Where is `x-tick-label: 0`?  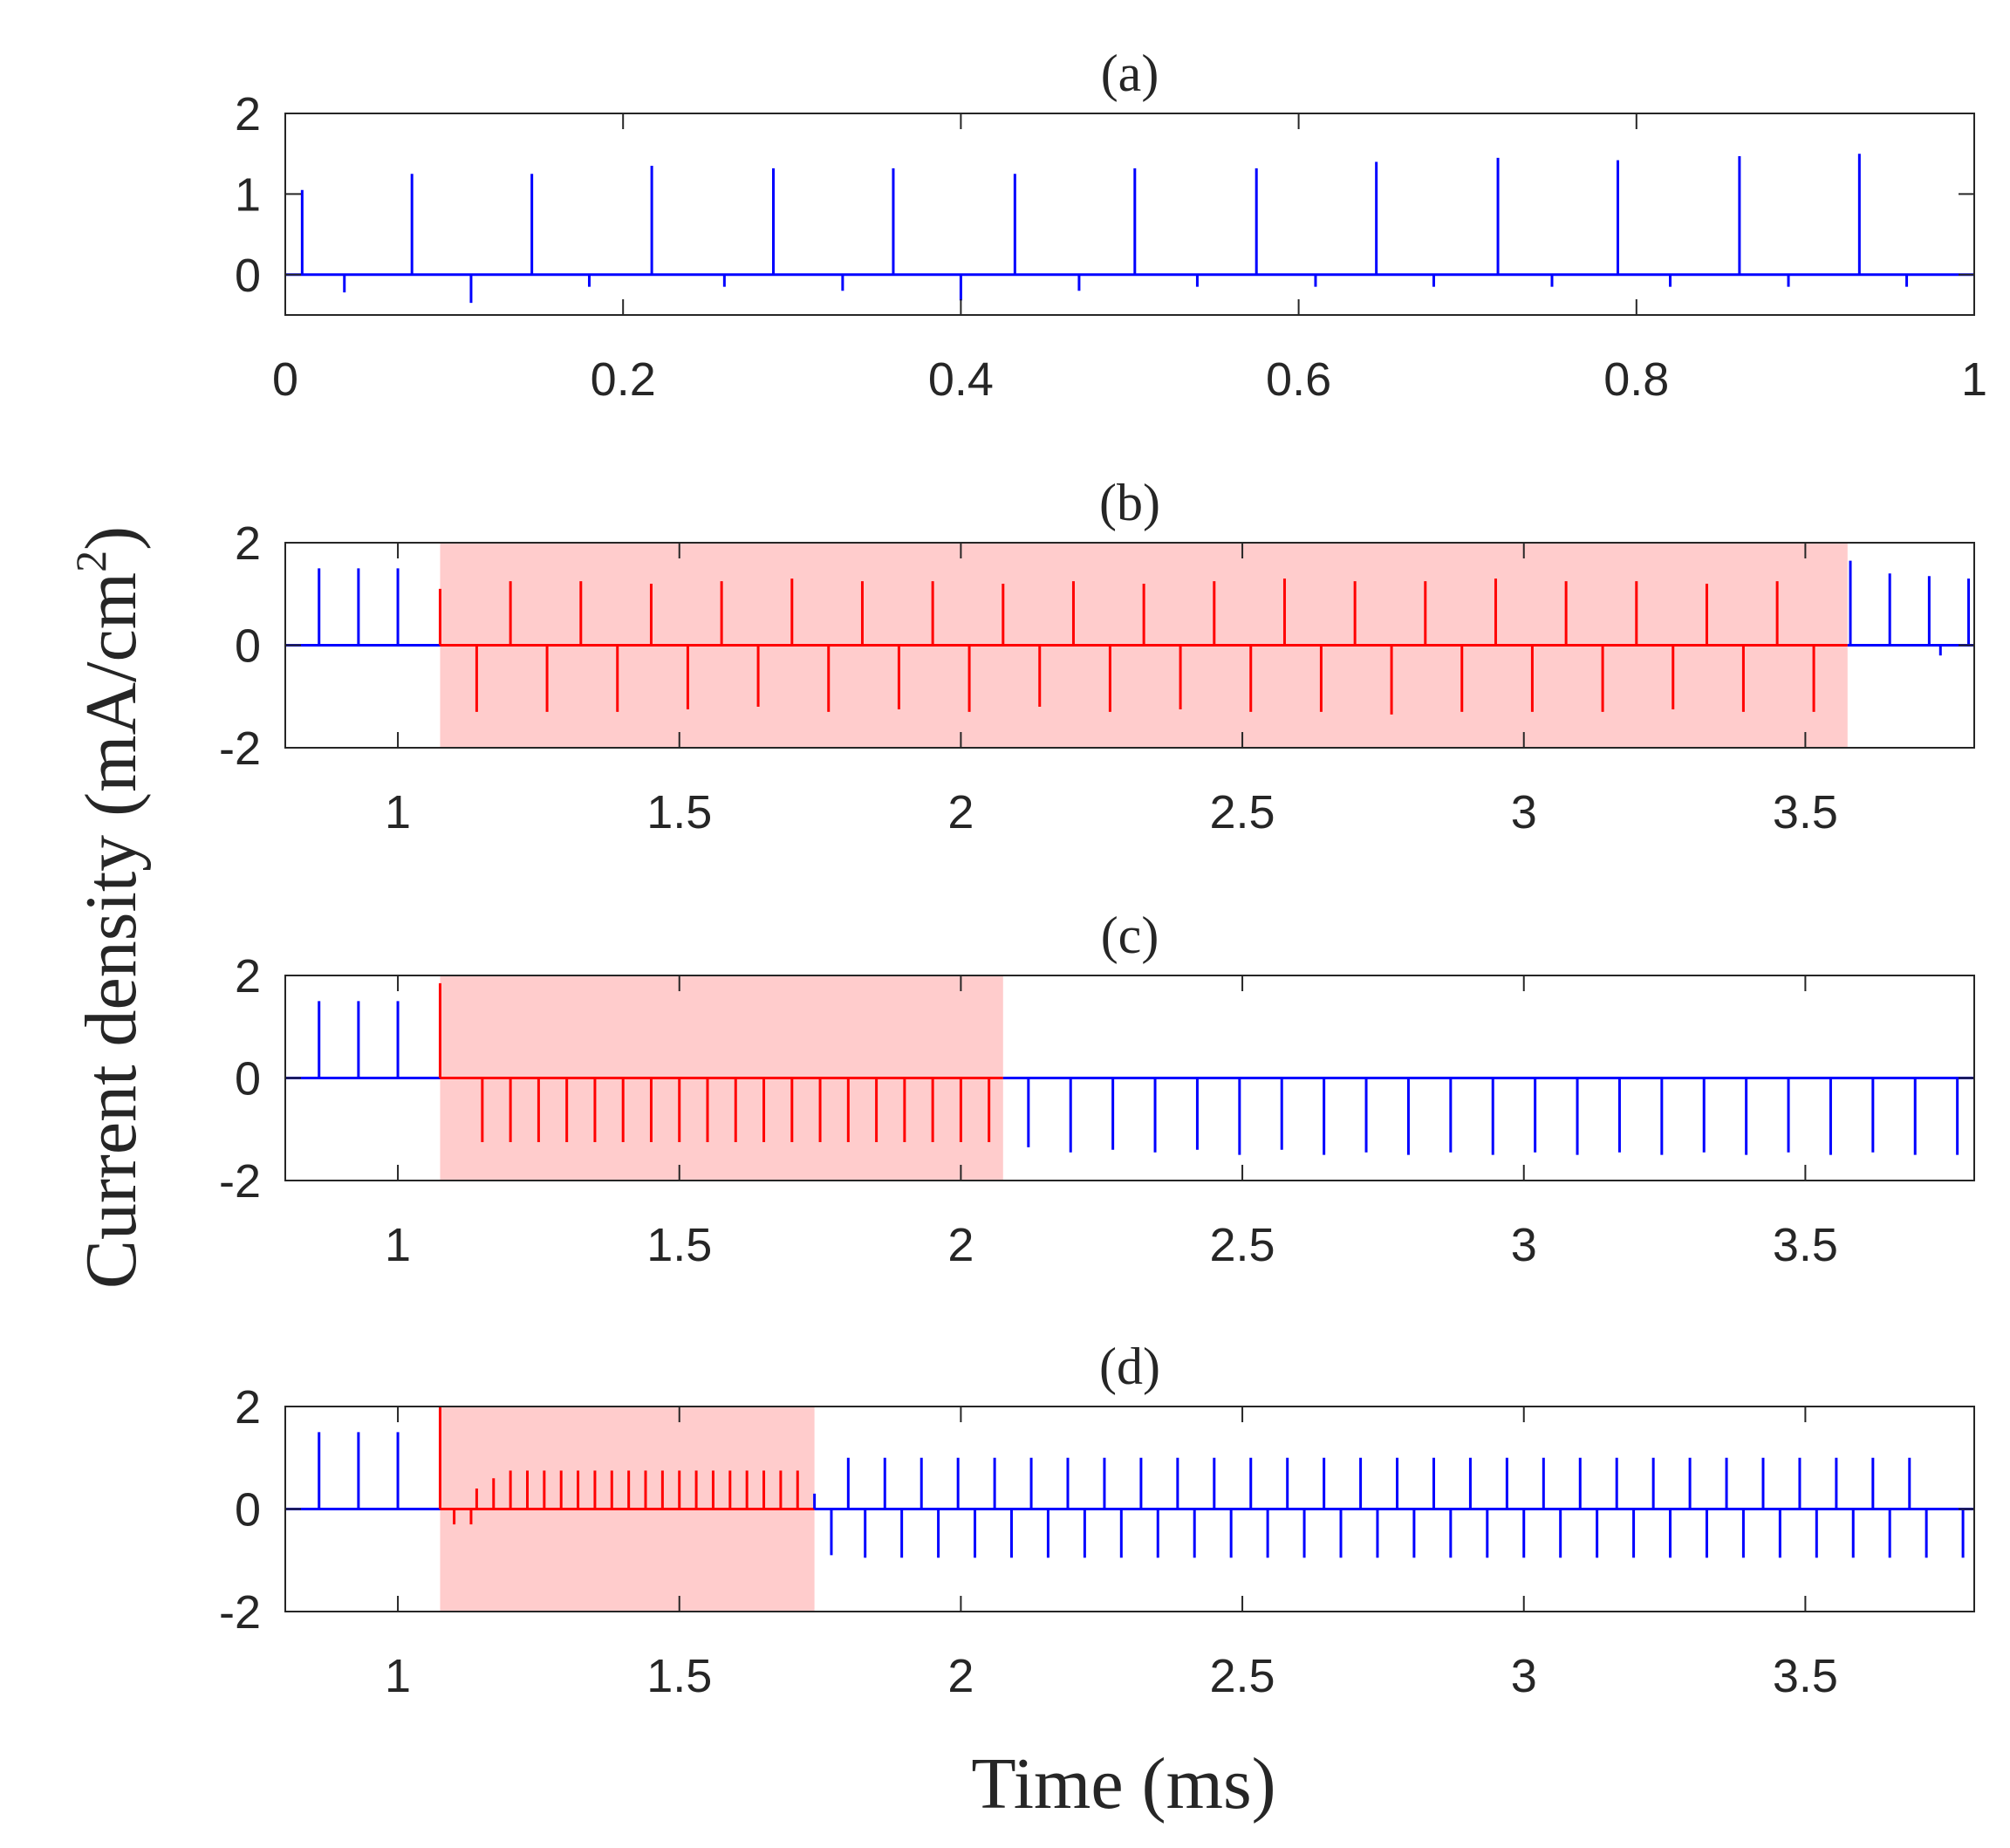
x-tick-label: 0 is located at coordinates (285, 379).